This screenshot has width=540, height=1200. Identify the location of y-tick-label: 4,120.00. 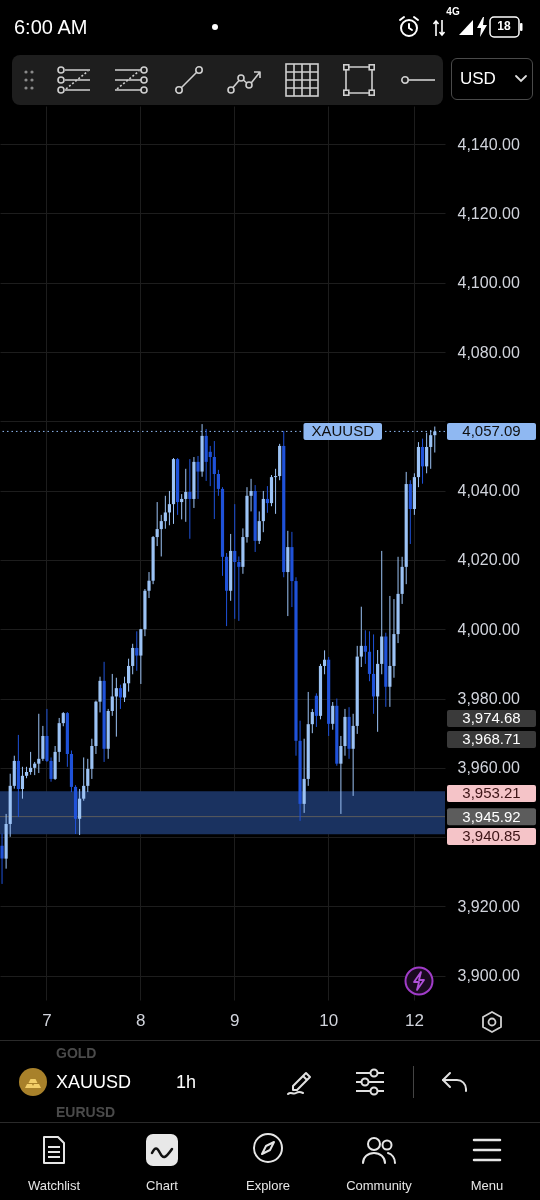
(488, 213).